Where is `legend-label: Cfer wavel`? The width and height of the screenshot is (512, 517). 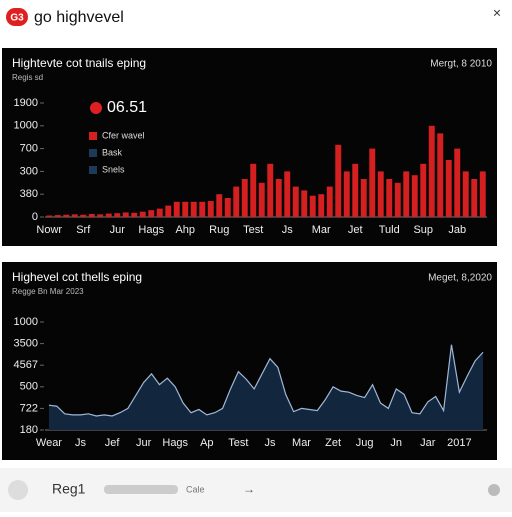
legend-label: Cfer wavel is located at coordinates (123, 135).